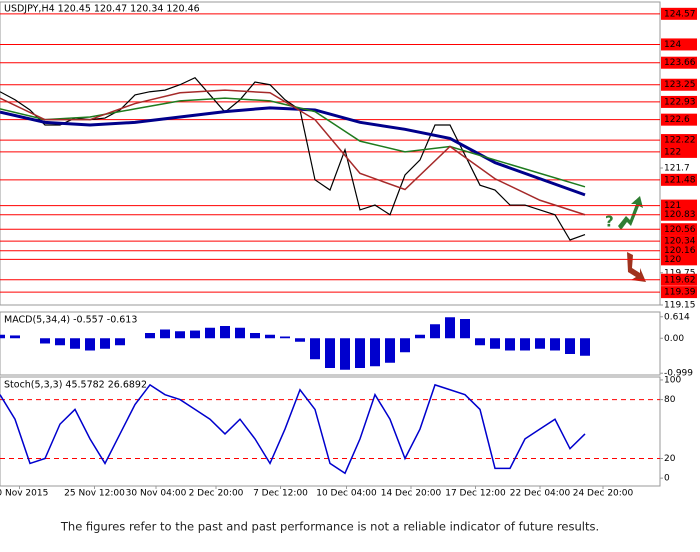 Image resolution: width=700 pixels, height=552 pixels. Describe the element at coordinates (609, 222) in the screenshot. I see `question-mark: ?` at that location.